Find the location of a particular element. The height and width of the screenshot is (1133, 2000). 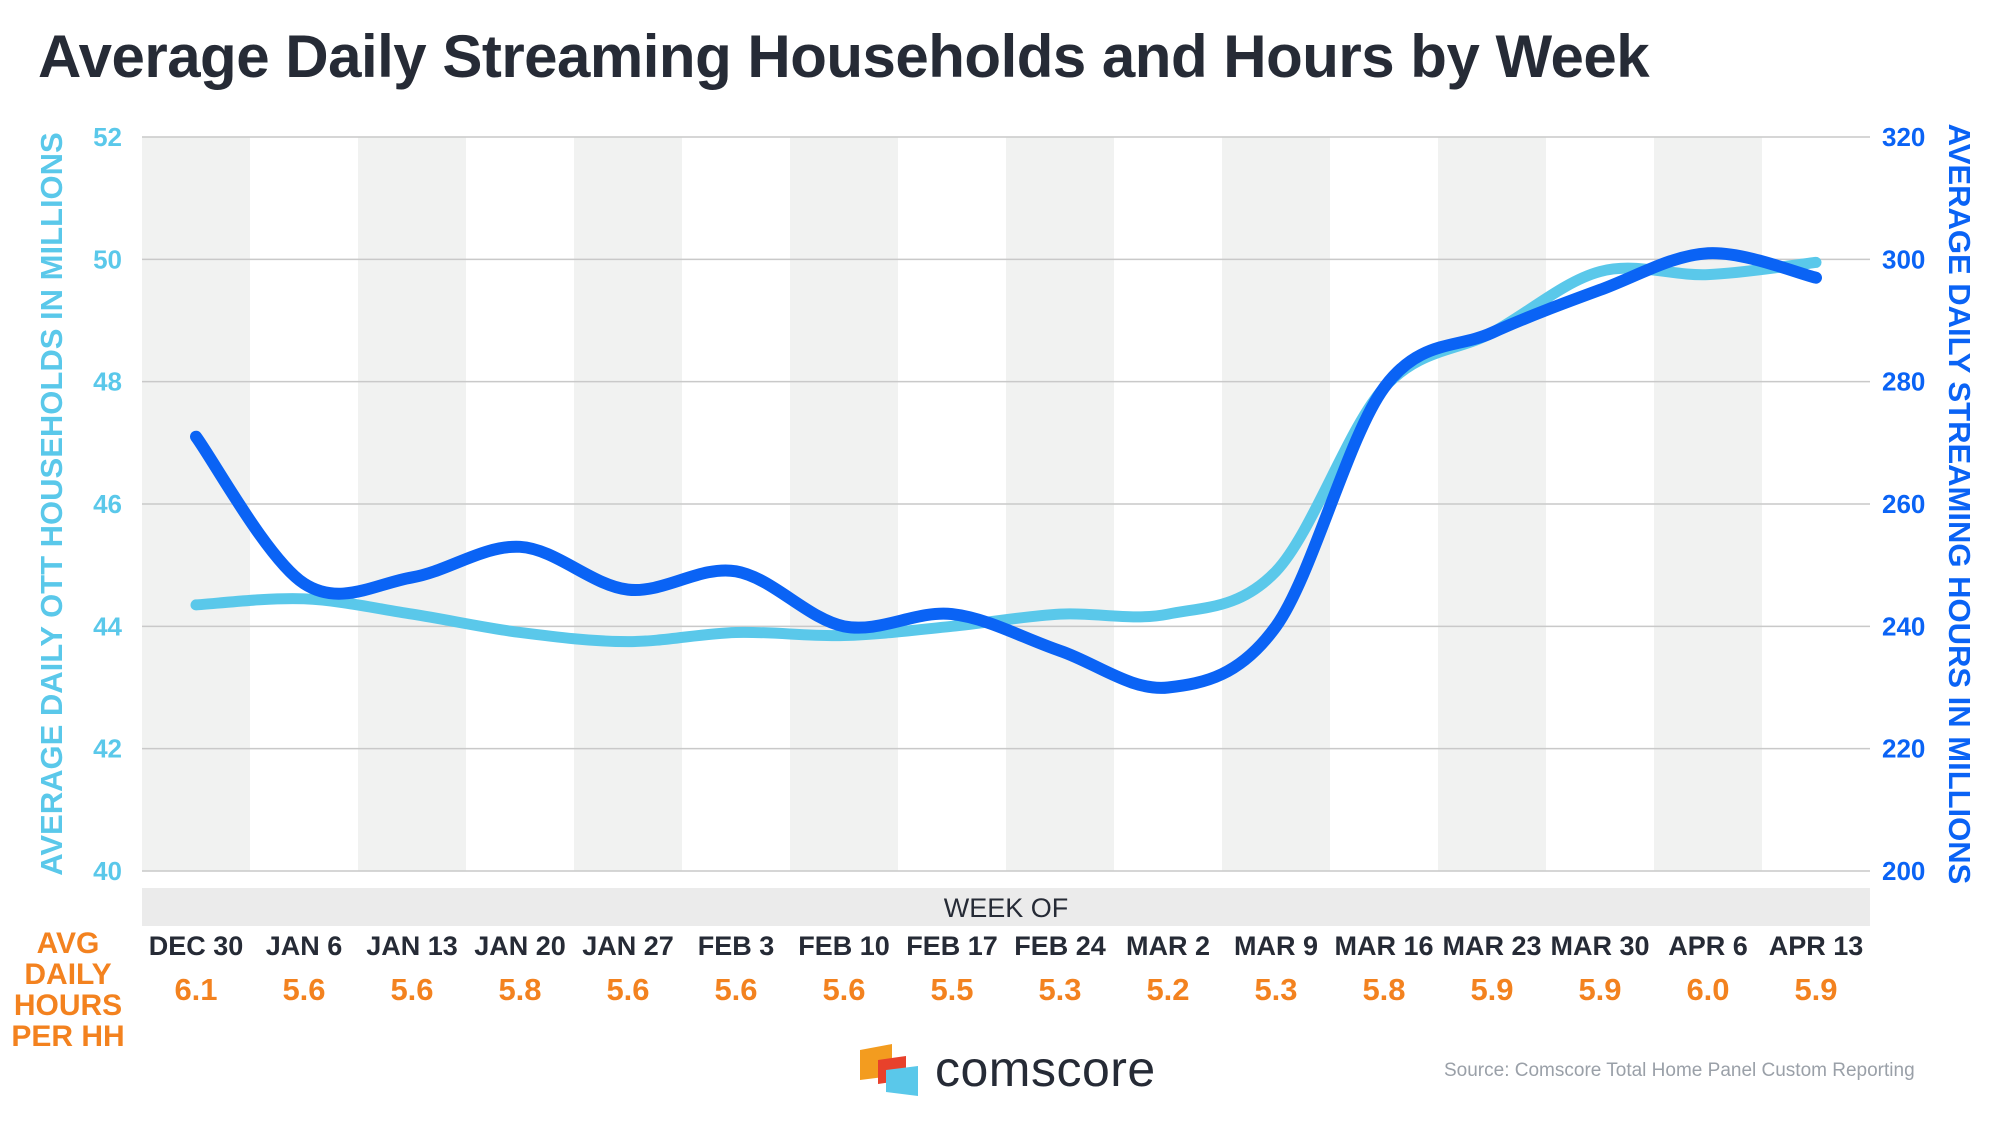

x-tick-label: FEB 24 is located at coordinates (1060, 946).